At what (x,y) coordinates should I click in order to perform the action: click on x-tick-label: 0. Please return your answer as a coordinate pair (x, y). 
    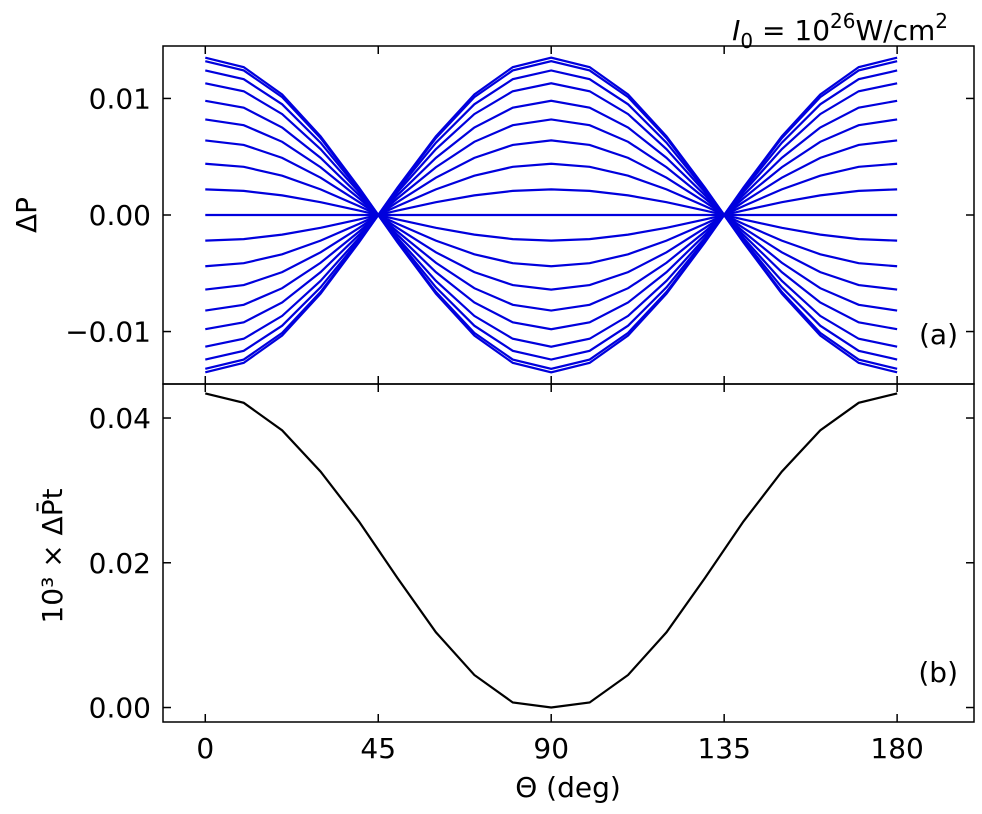
    Looking at the image, I should click on (205, 748).